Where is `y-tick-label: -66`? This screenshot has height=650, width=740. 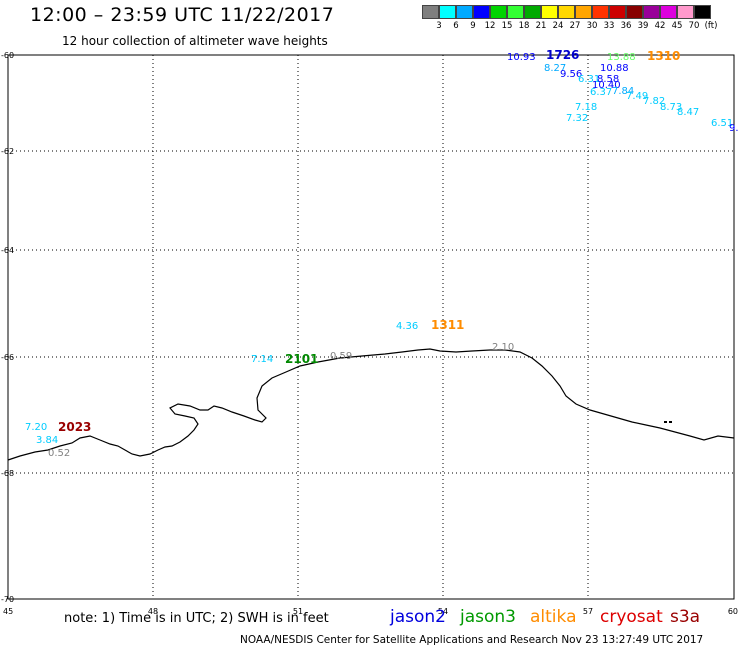
y-tick-label: -66 is located at coordinates (7, 357).